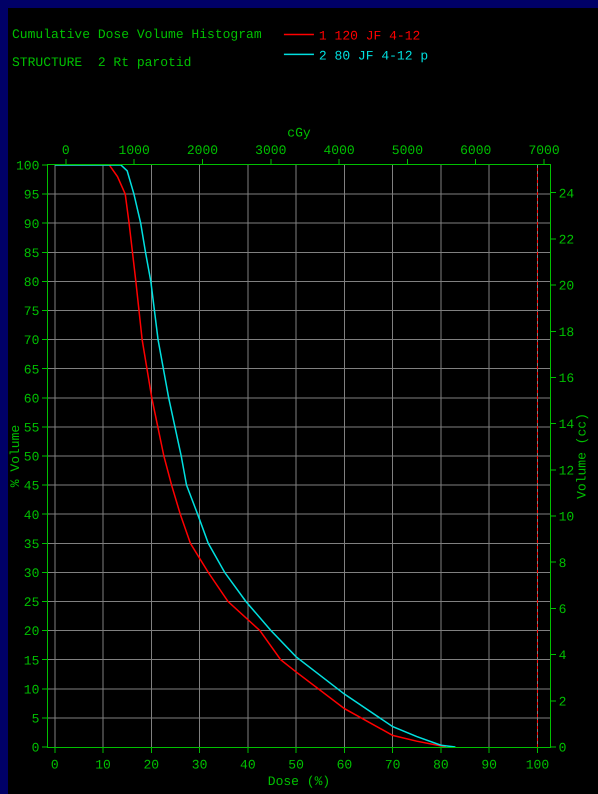 This screenshot has width=598, height=794. What do you see at coordinates (562, 656) in the screenshot?
I see `y2-tick-label: 4` at bounding box center [562, 656].